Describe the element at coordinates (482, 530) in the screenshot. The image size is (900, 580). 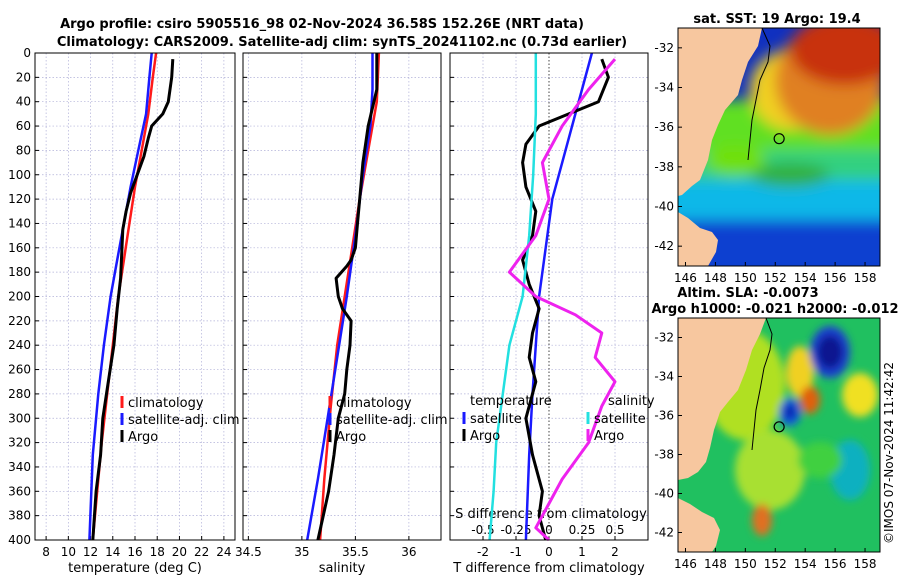
I see `secondary-x-tick-label: -0.5` at that location.